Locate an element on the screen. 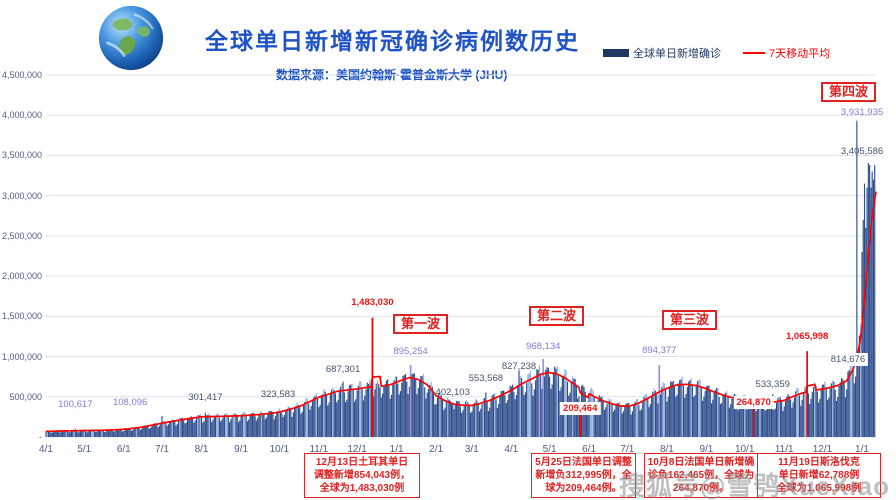  value-label: 687,301 is located at coordinates (343, 369).